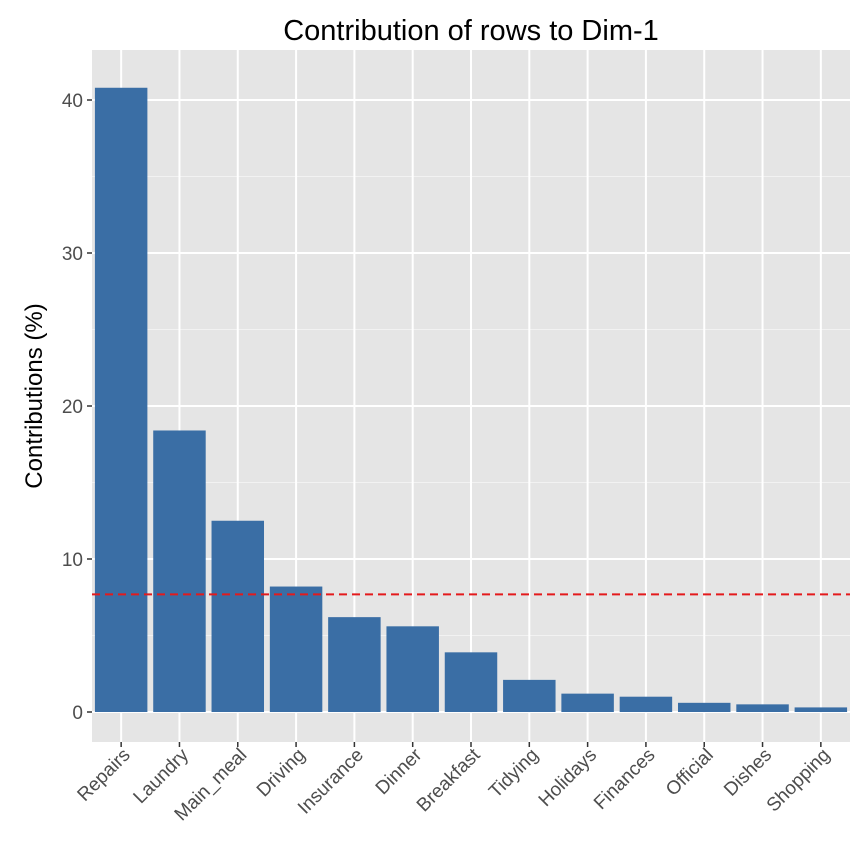 The height and width of the screenshot is (864, 864). I want to click on x-tick-label: Shopping, so click(799, 781).